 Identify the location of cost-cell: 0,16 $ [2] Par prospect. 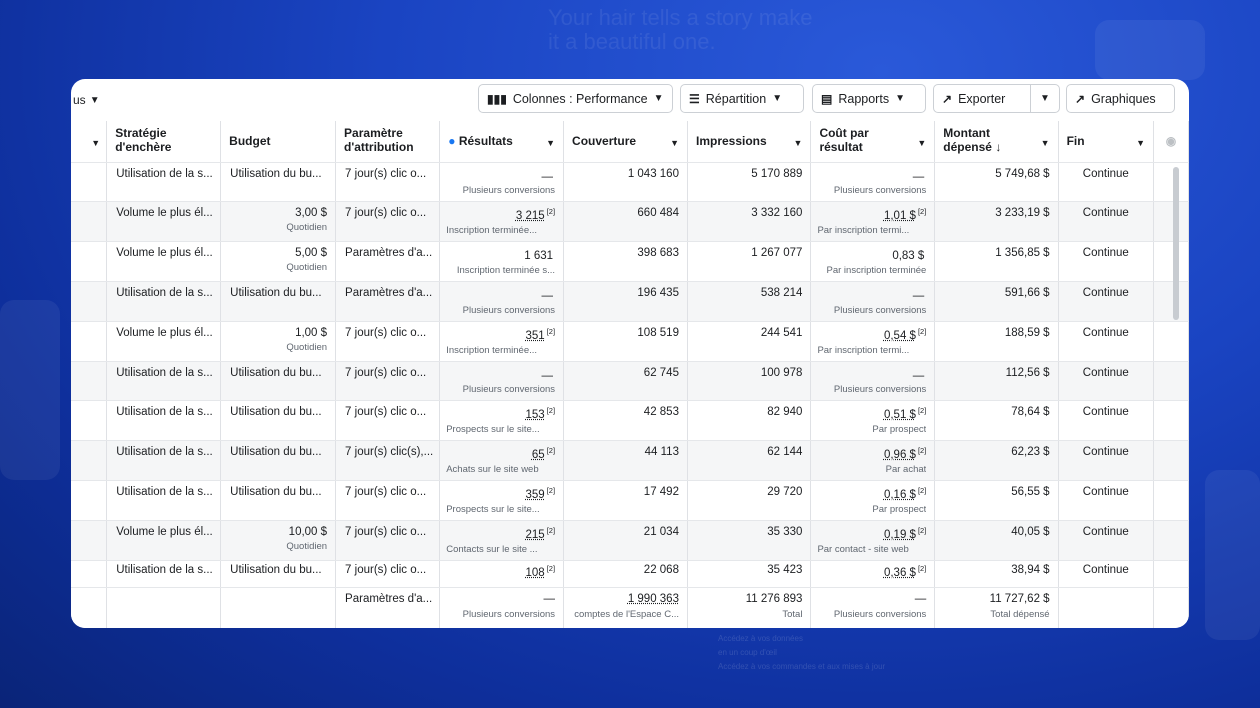
(873, 500).